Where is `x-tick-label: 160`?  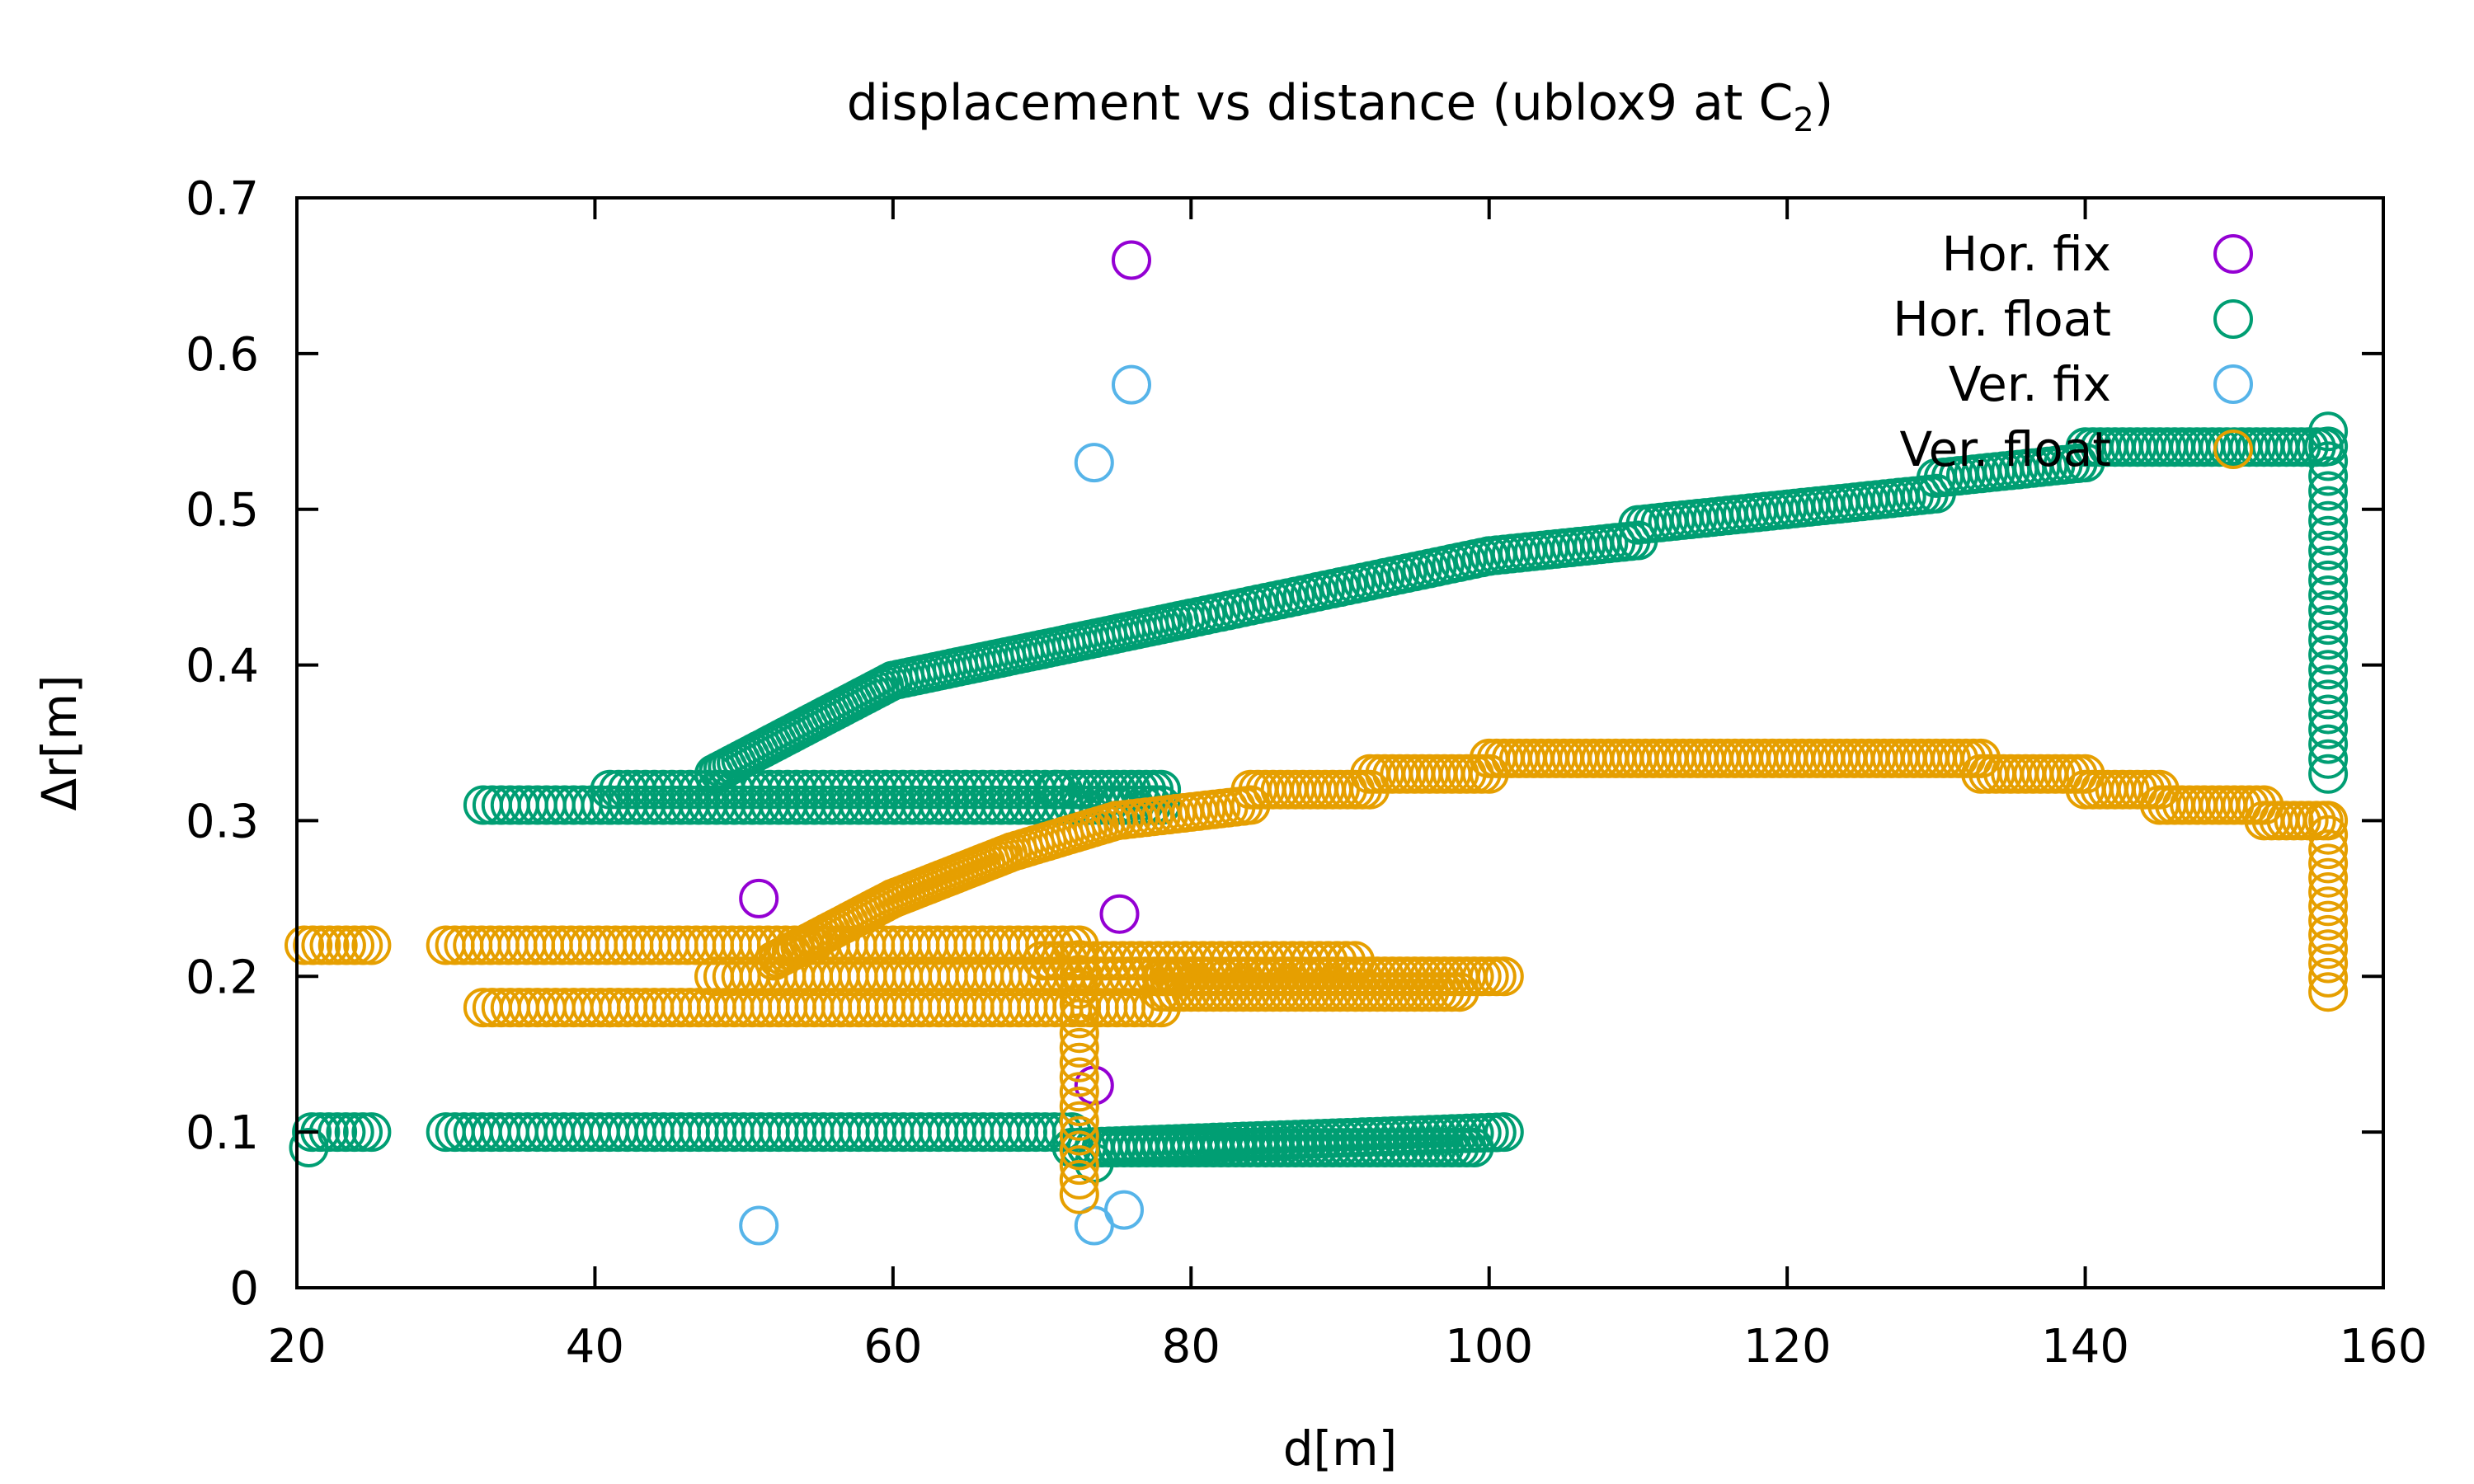 x-tick-label: 160 is located at coordinates (2384, 1347).